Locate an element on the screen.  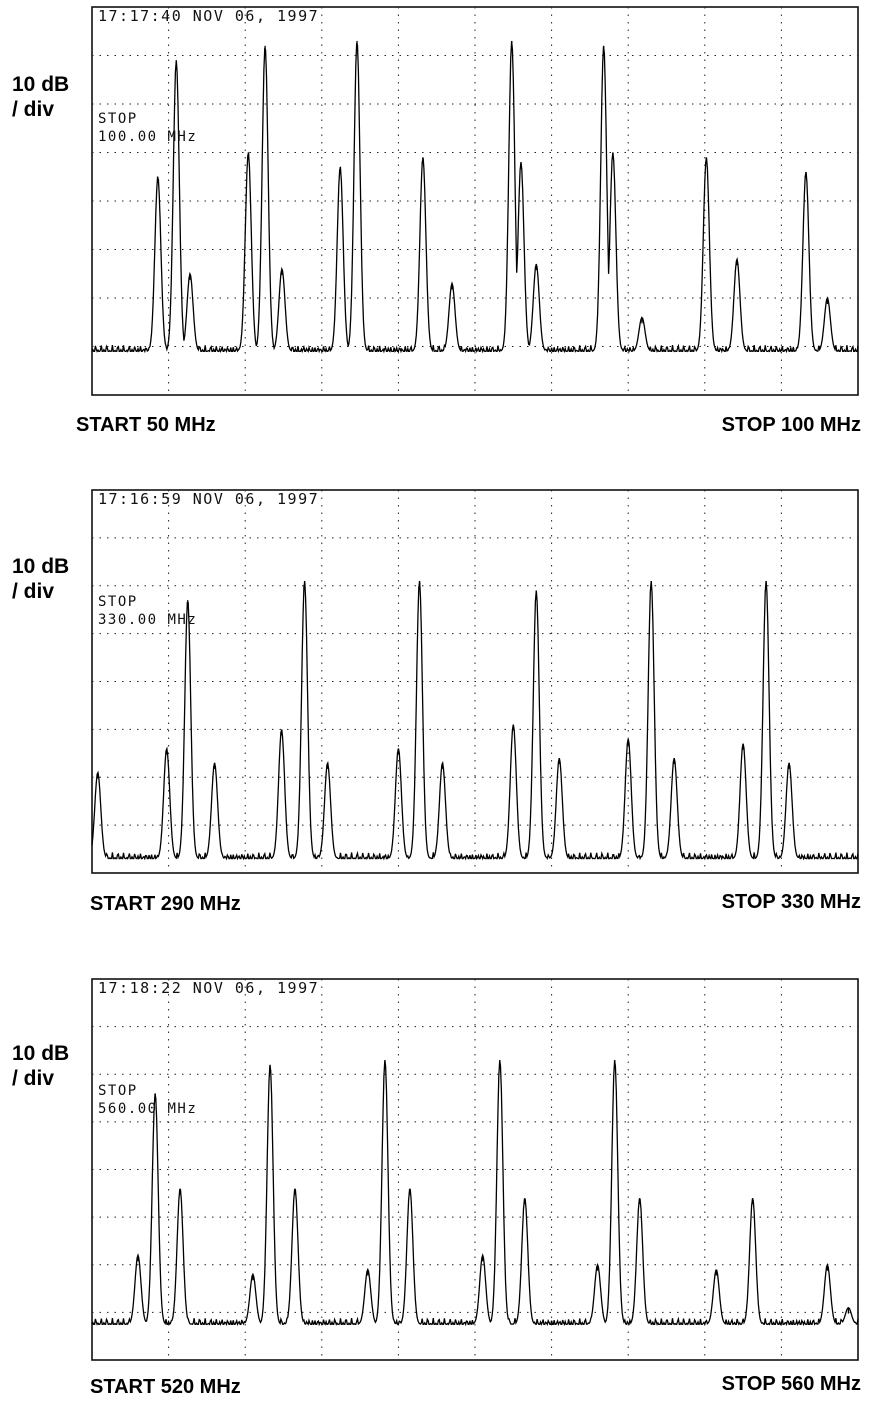
timestamp-label: 17:18:22 NOV 06, 1997 is located at coordinates (208, 988).